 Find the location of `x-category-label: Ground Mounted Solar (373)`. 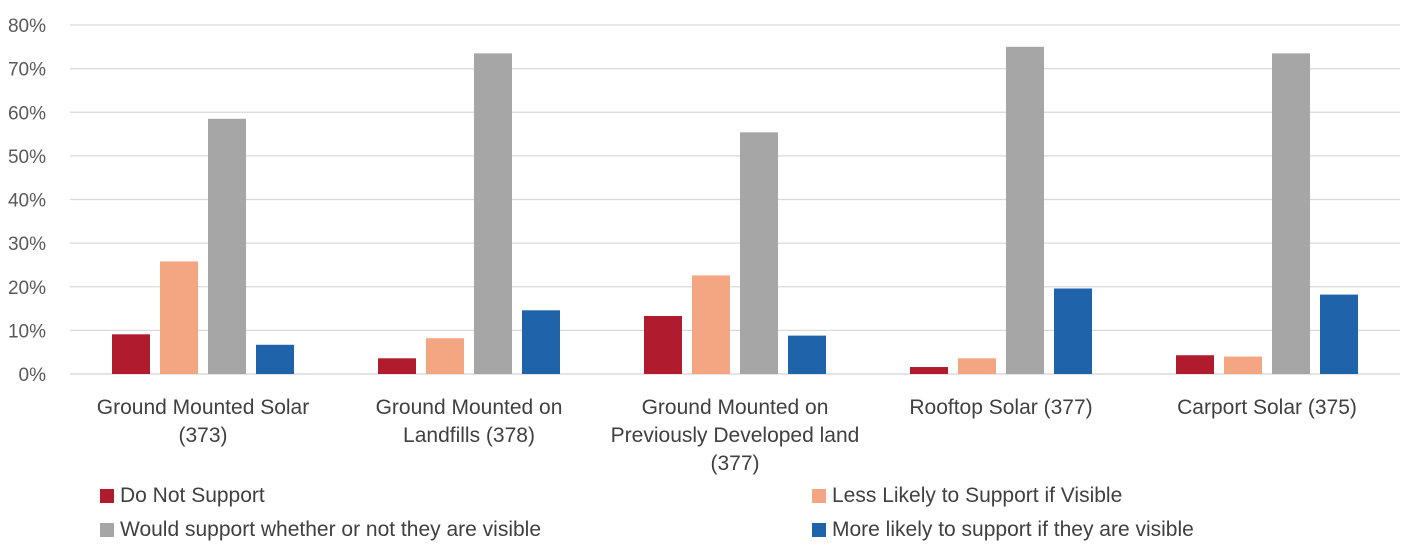

x-category-label: Ground Mounted Solar (373) is located at coordinates (203, 421).